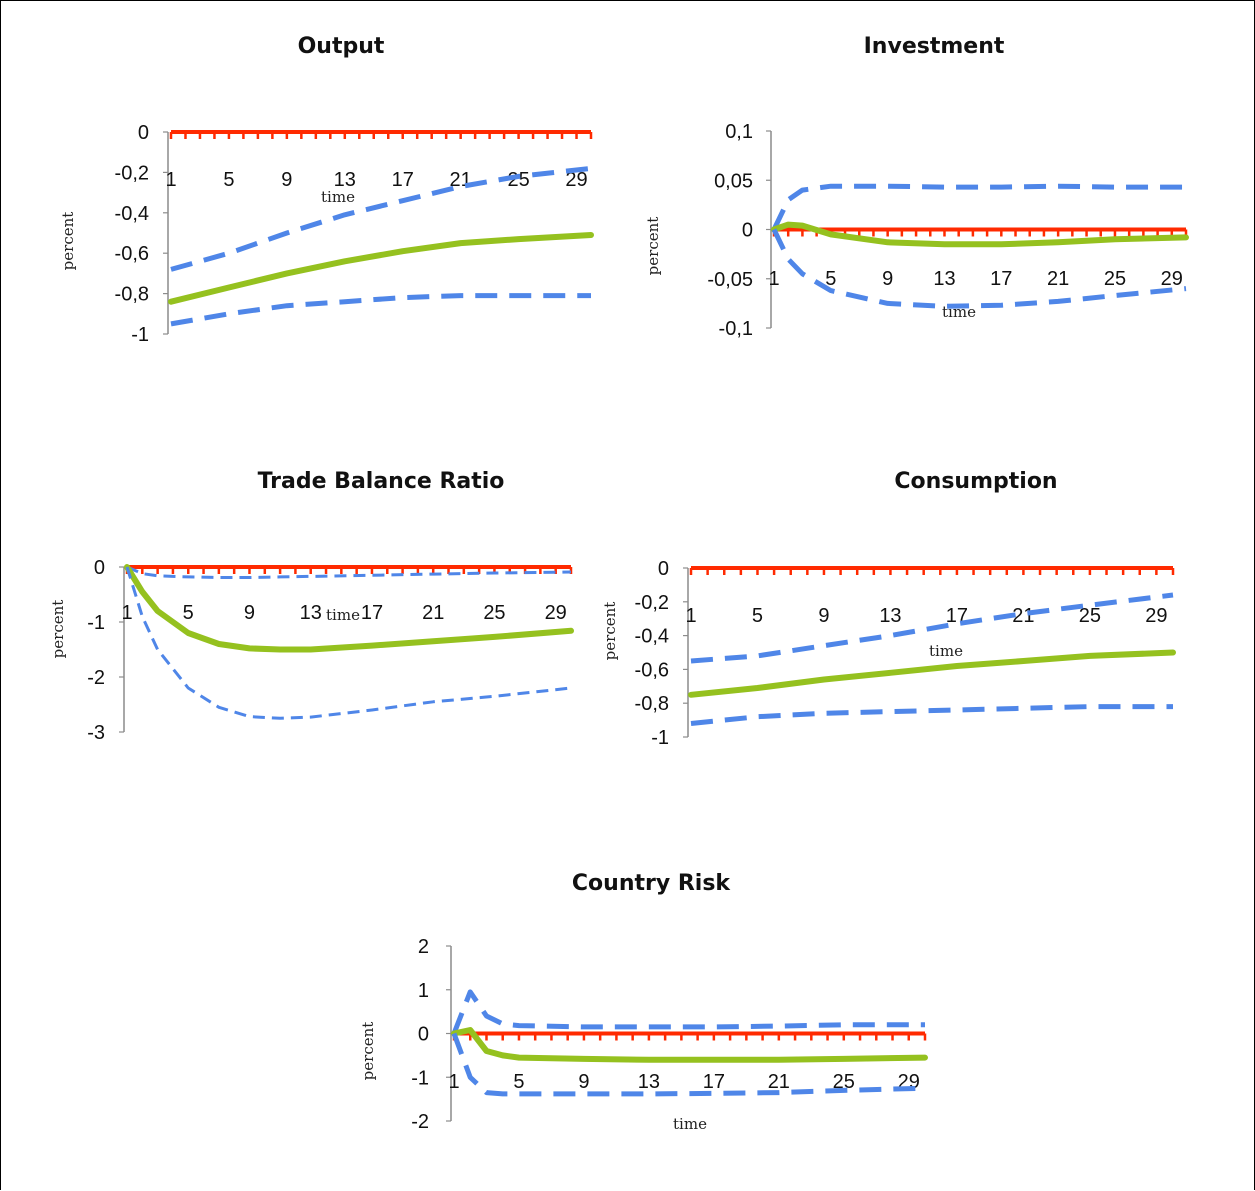  Describe the element at coordinates (975, 481) in the screenshot. I see `panel-4-title: Consumption` at that location.